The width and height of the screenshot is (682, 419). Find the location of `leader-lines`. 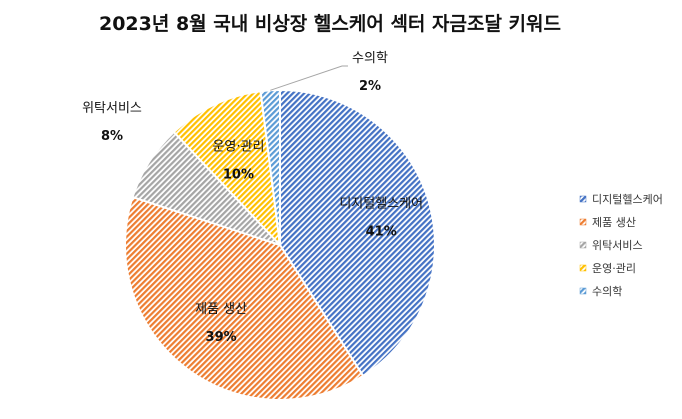

leader-lines is located at coordinates (309, 78).